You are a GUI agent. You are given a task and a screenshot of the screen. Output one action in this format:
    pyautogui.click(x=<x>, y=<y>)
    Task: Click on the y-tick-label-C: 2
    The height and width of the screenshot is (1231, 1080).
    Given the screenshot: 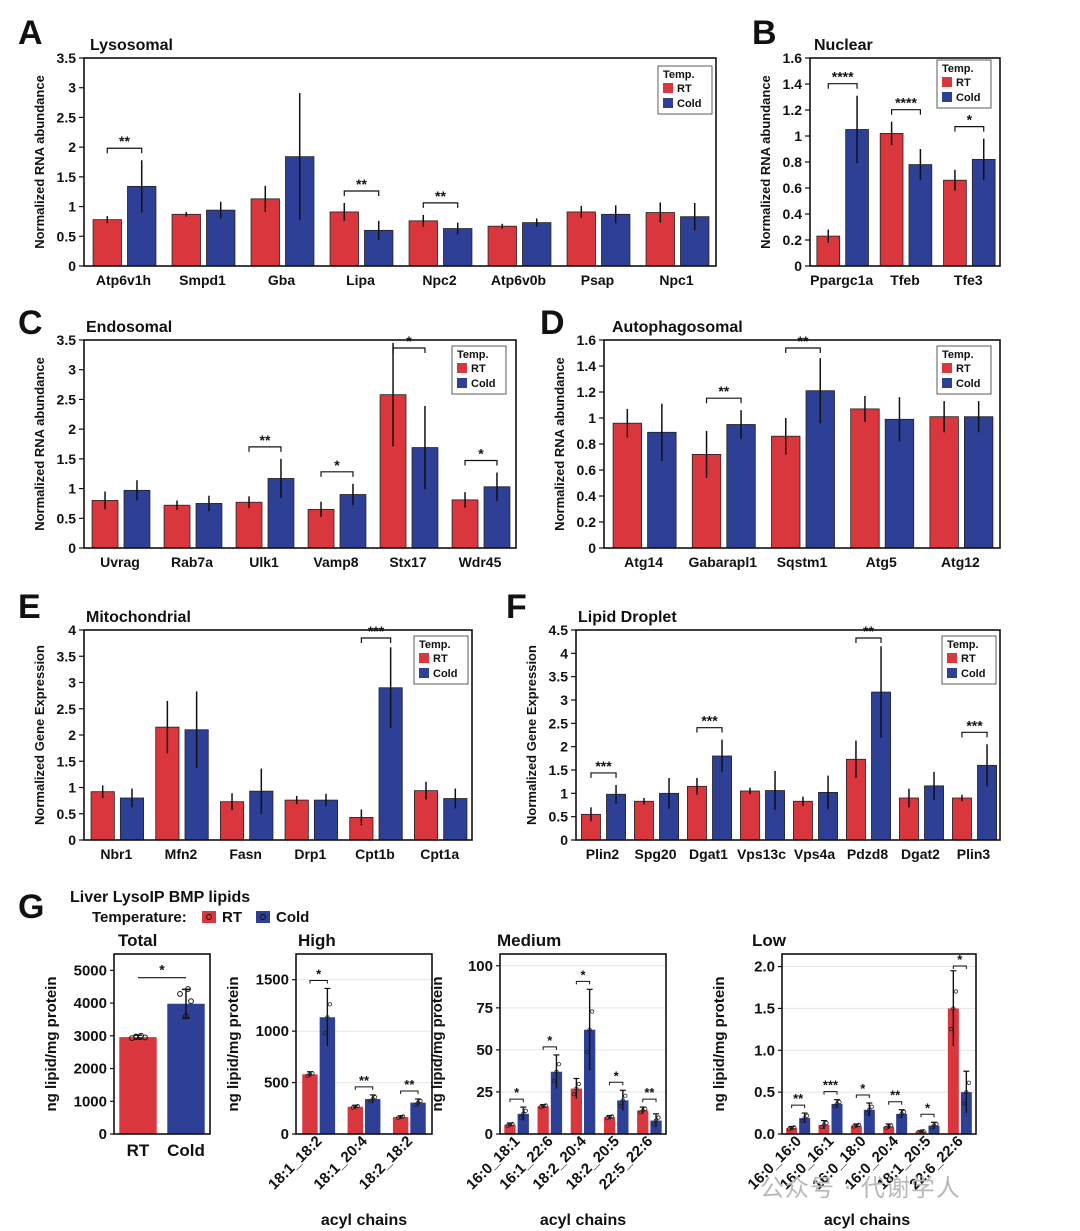 What is the action you would take?
    pyautogui.click(x=72, y=429)
    